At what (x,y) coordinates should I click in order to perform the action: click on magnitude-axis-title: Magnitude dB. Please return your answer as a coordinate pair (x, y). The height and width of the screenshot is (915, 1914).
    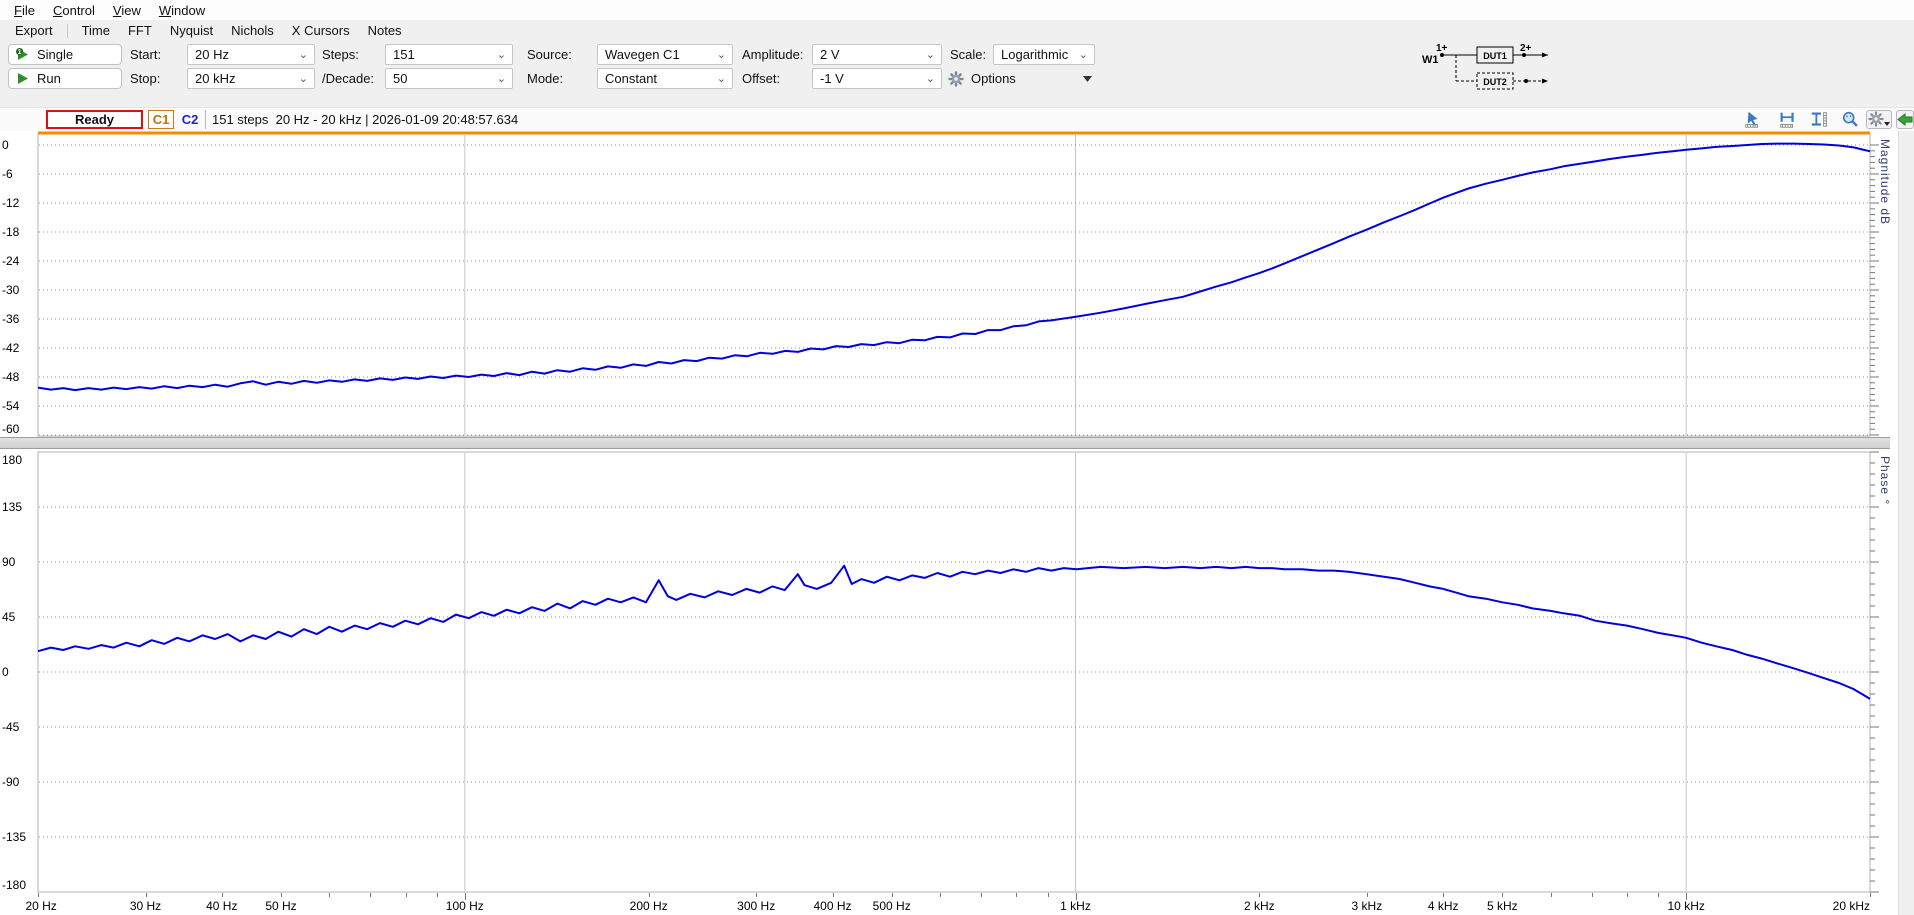
    Looking at the image, I should click on (1885, 182).